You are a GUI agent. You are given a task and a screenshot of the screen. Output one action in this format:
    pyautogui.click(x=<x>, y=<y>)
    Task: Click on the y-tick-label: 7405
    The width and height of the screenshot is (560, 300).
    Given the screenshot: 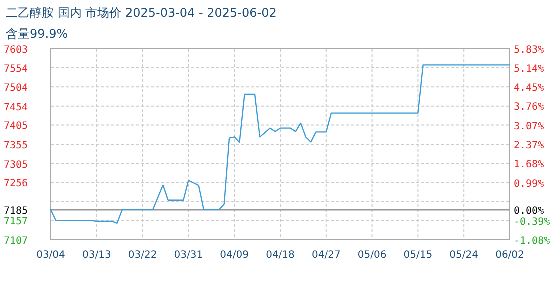 What is the action you would take?
    pyautogui.click(x=16, y=126)
    